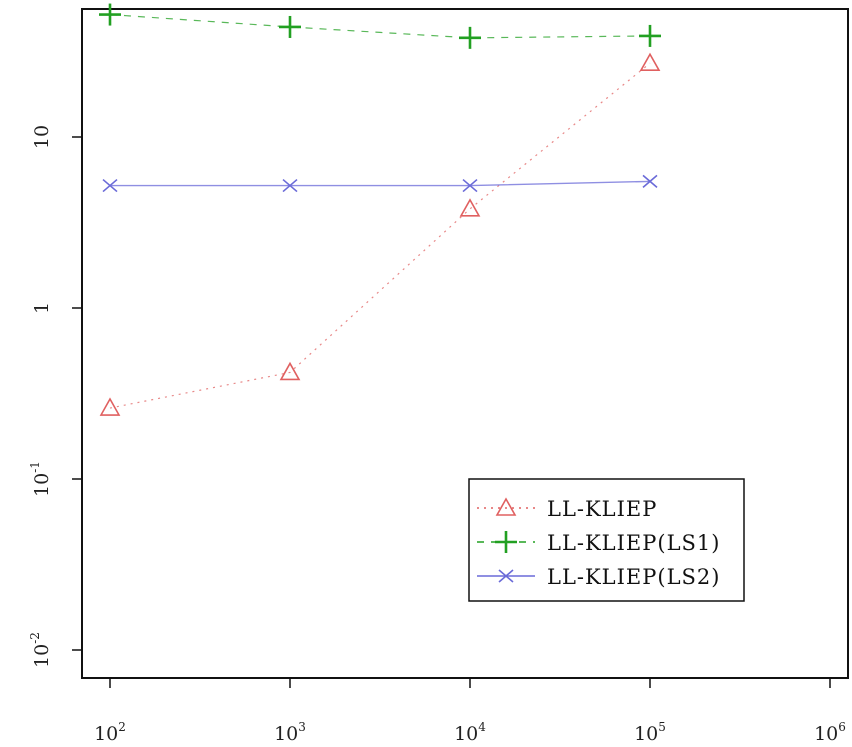 The image size is (852, 747). Describe the element at coordinates (42, 137) in the screenshot. I see `y-tick-label: 10` at that location.